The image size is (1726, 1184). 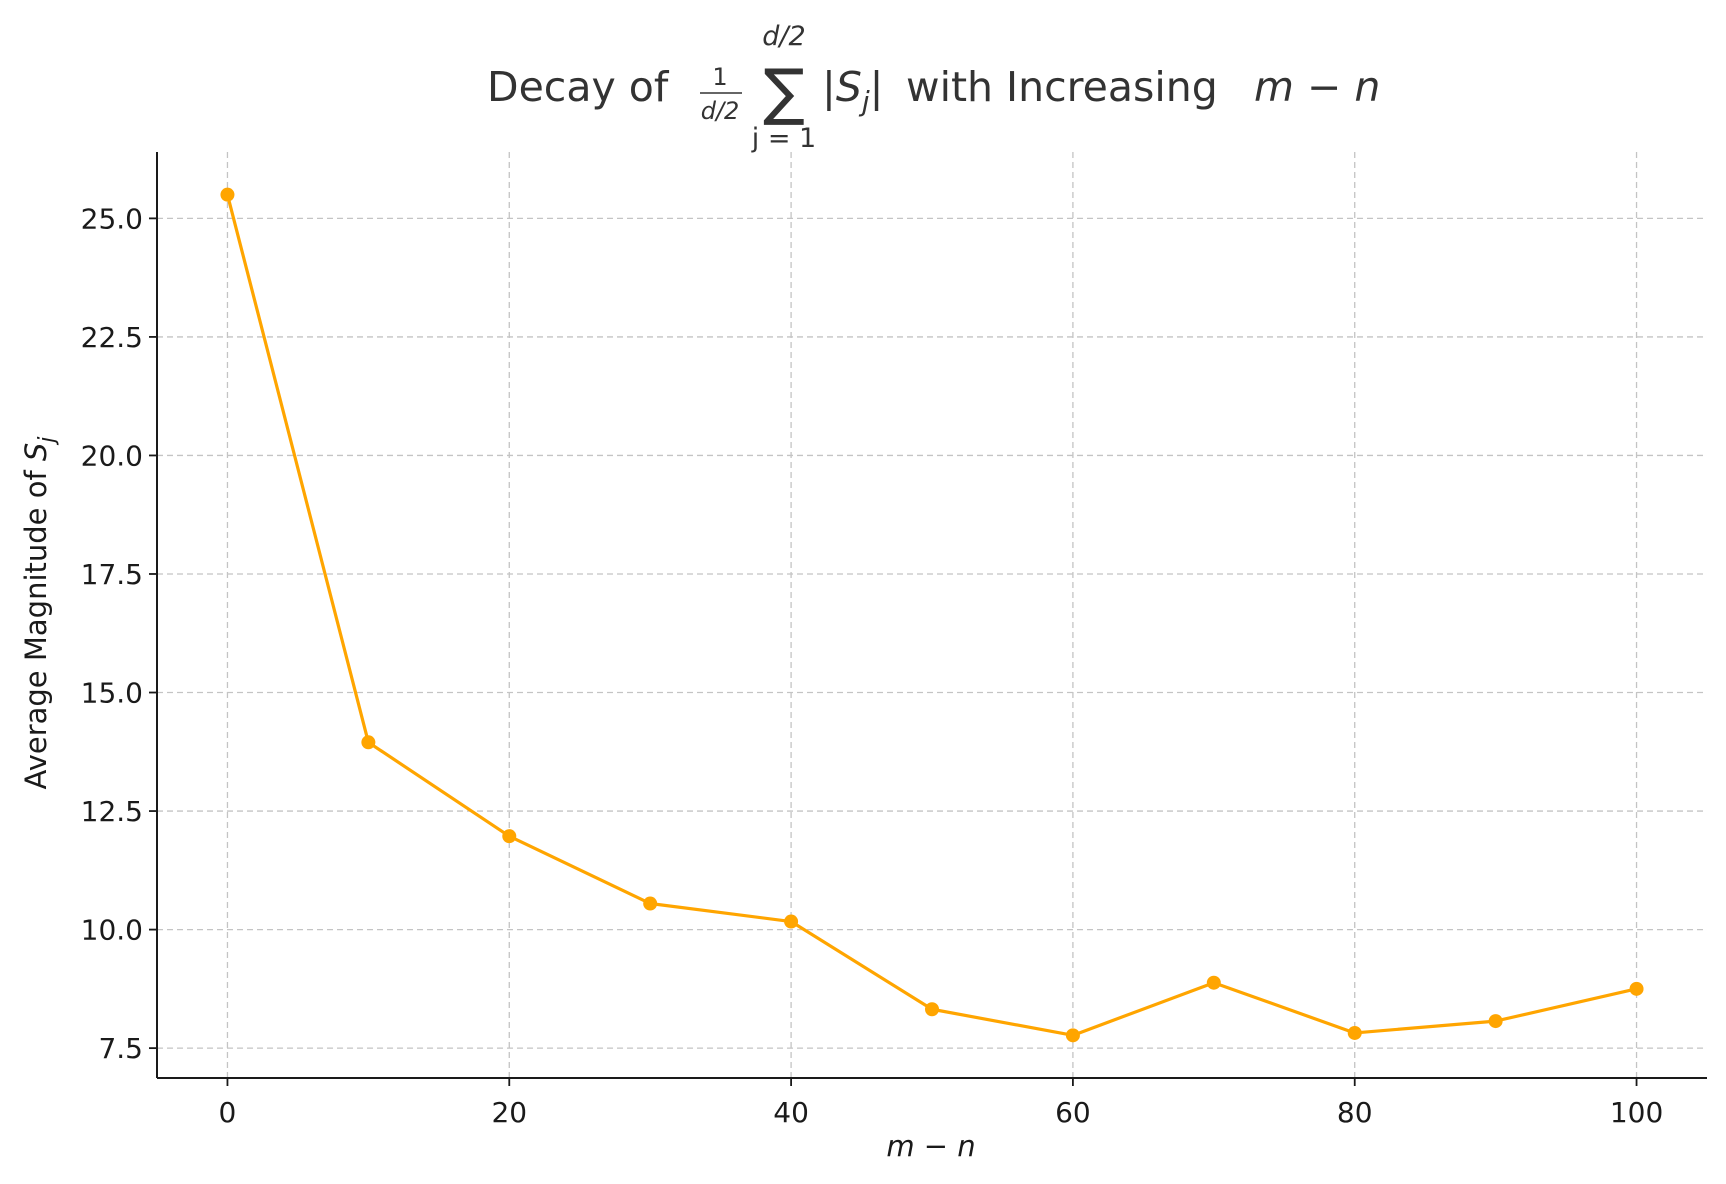 I want to click on y-axis-label: Average Magnitude of Sj, so click(x=39, y=613).